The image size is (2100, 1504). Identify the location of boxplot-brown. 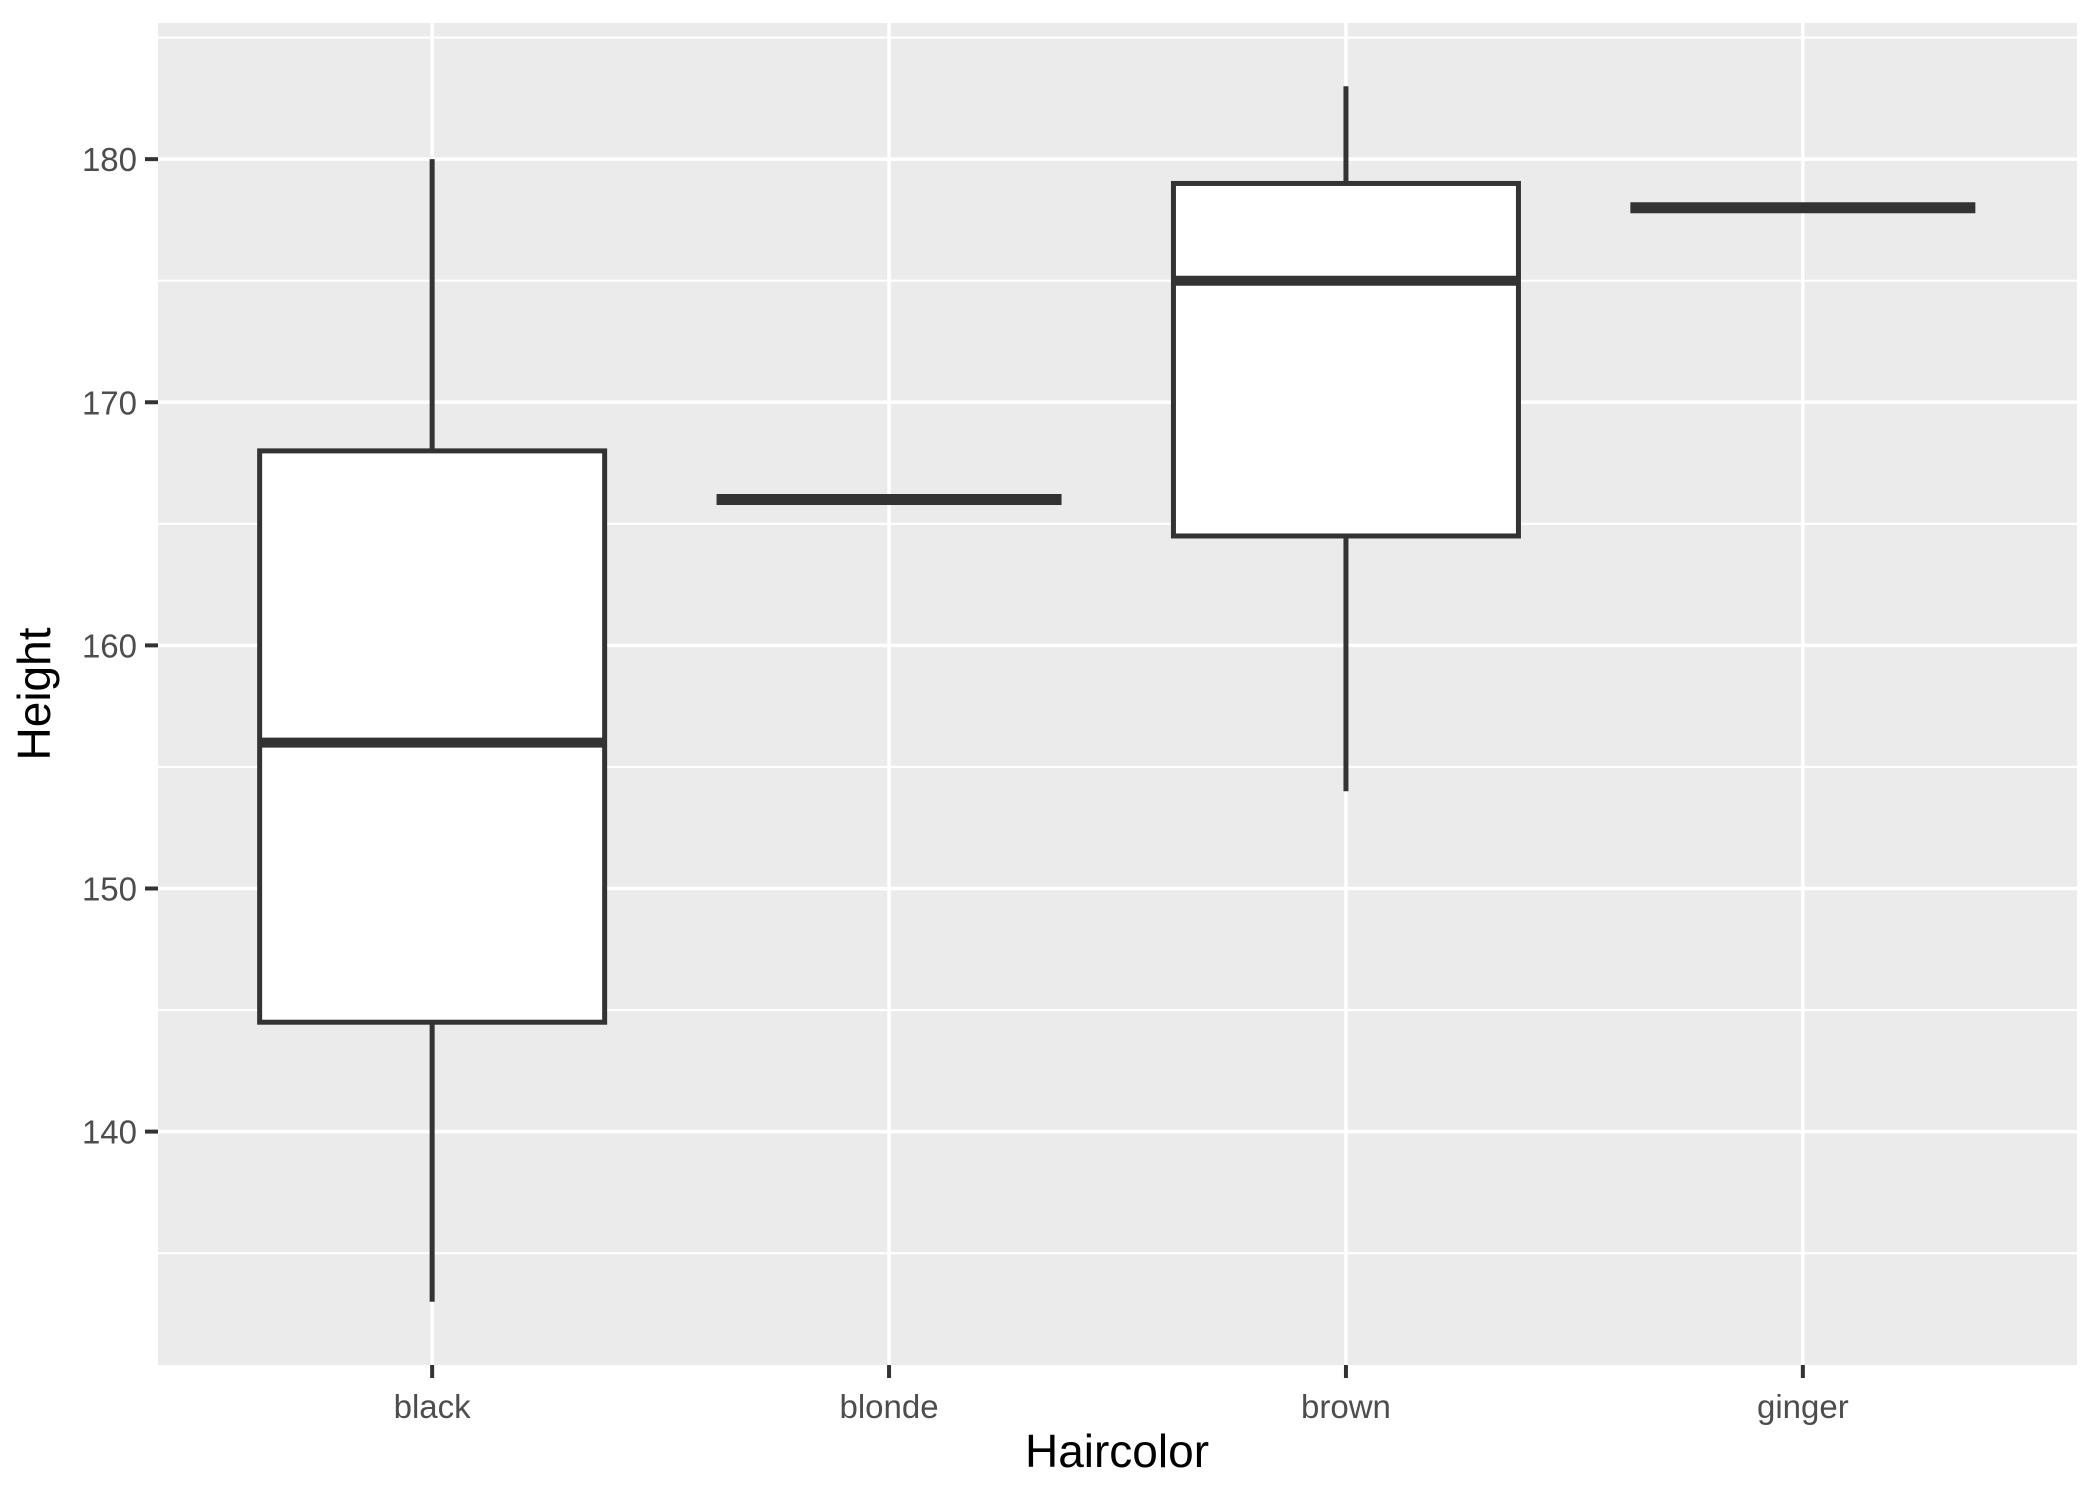
(1345, 439).